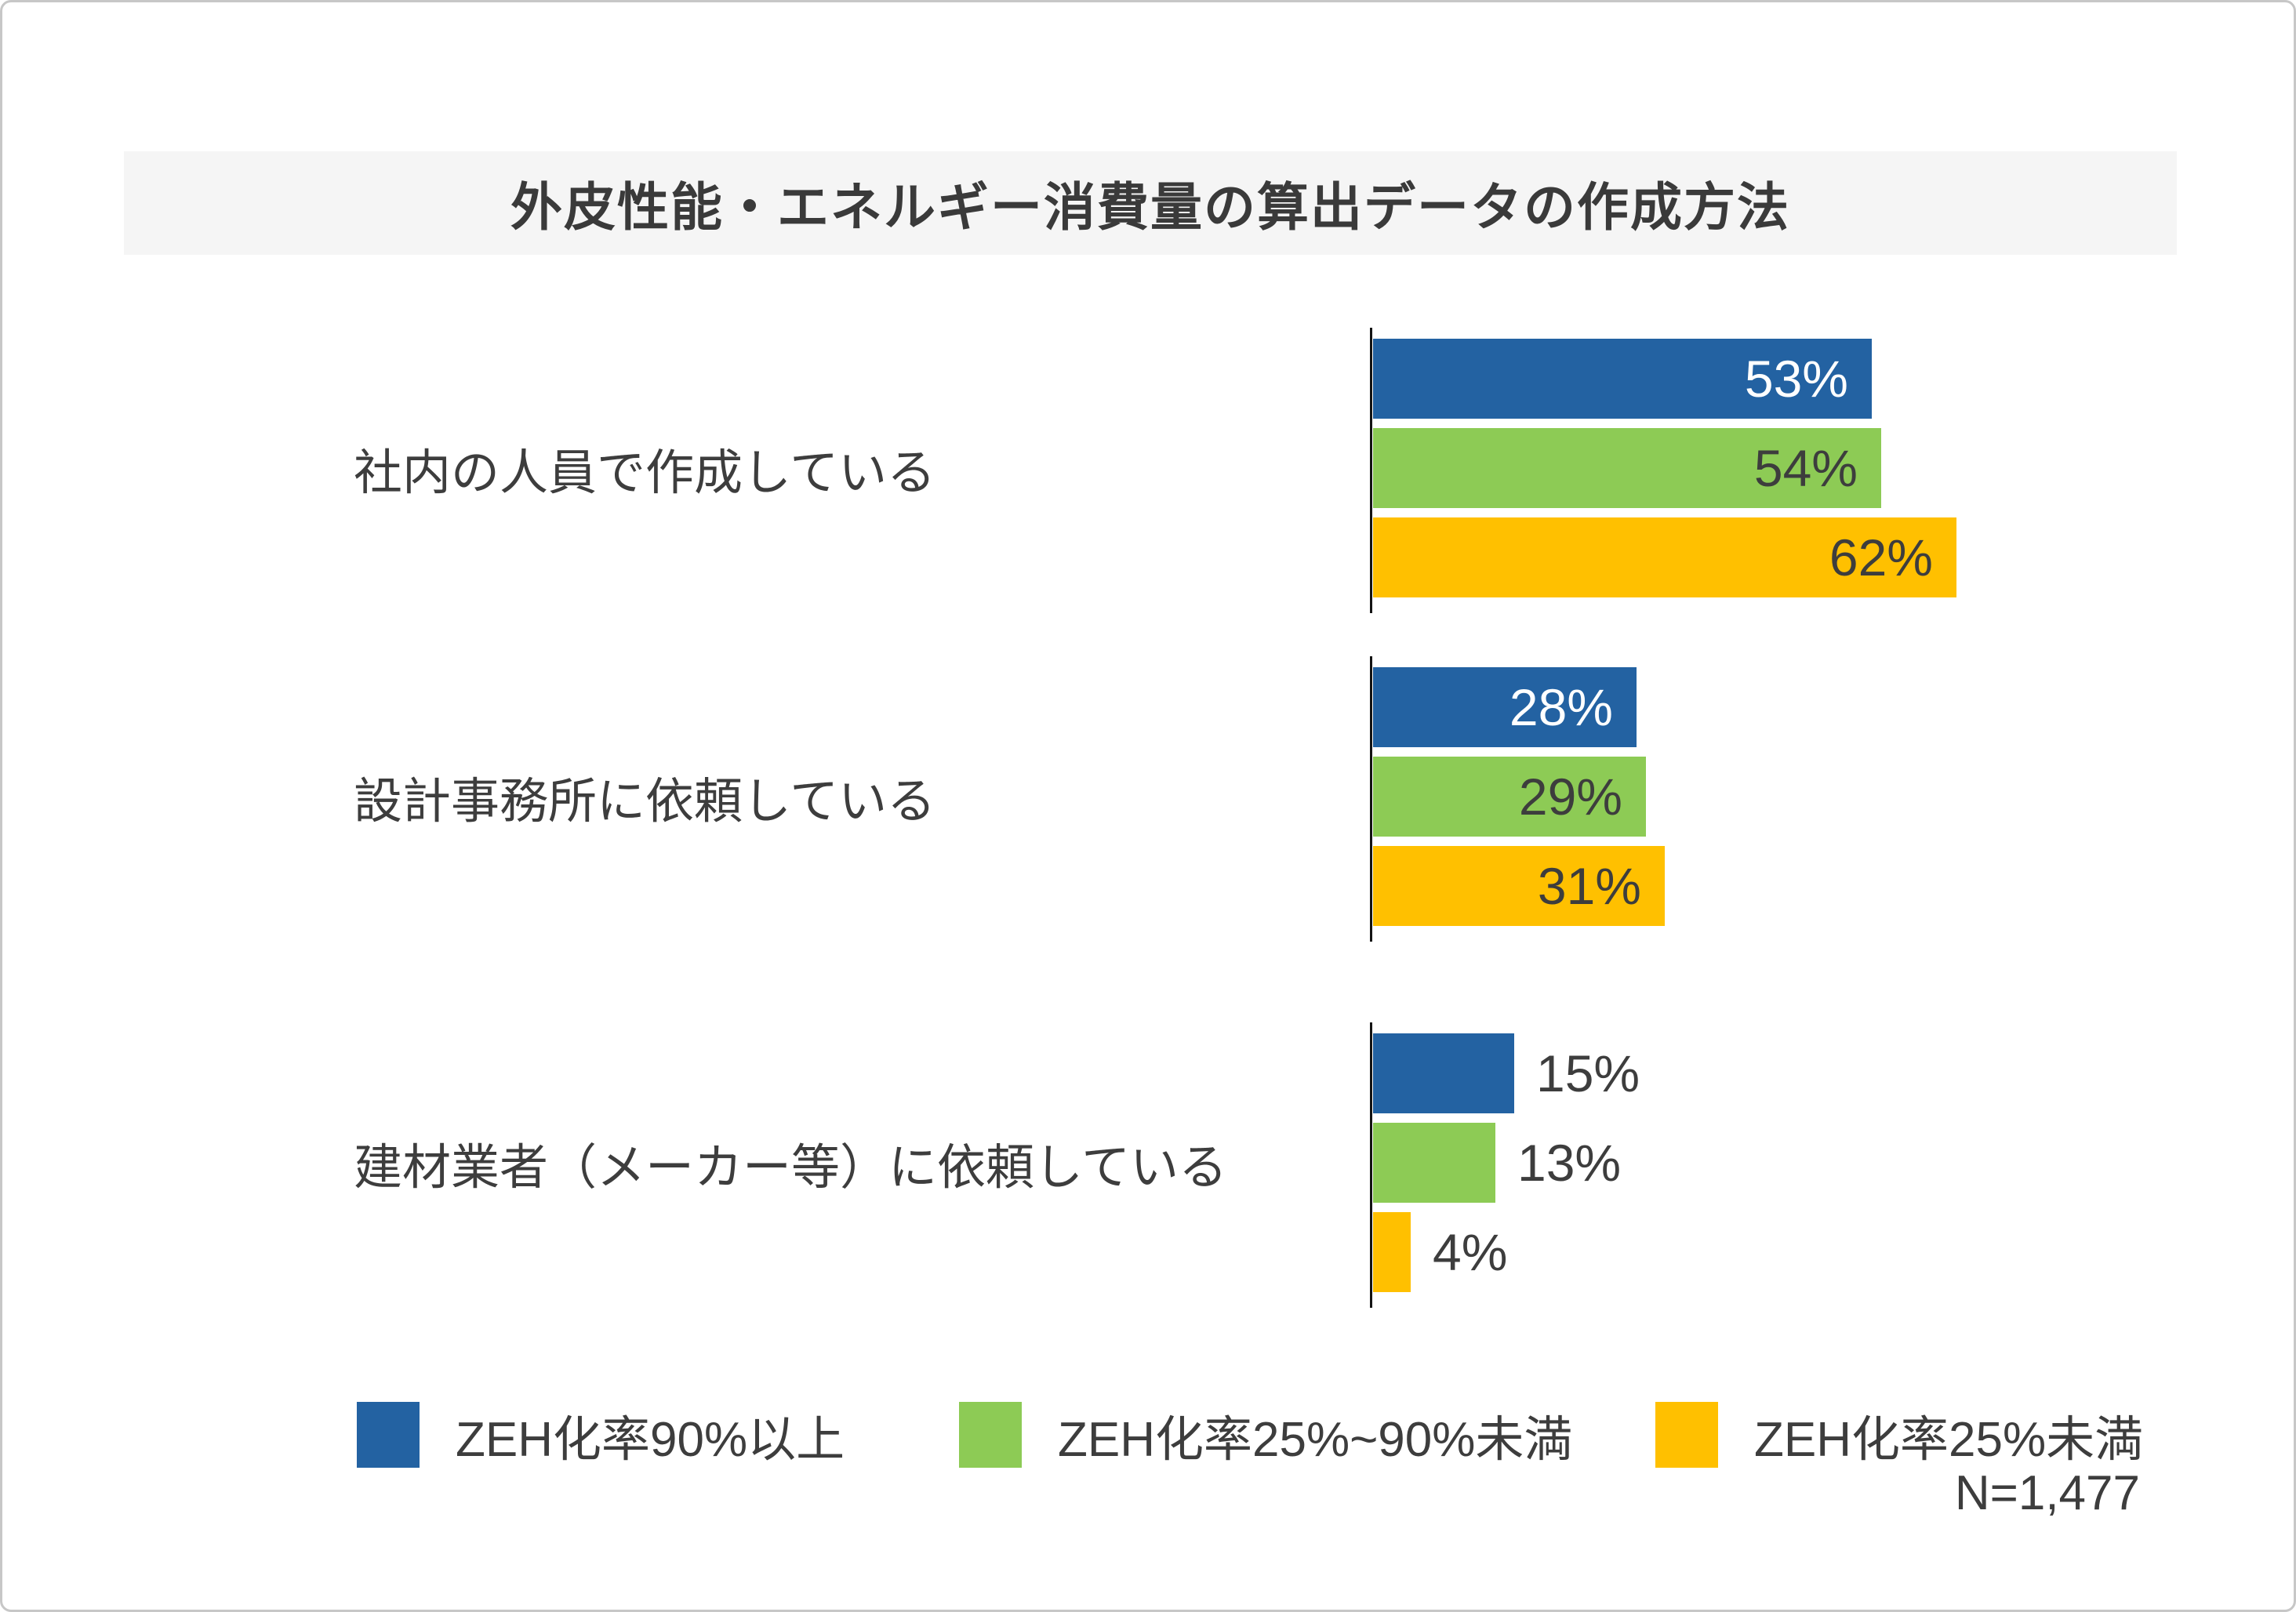 The height and width of the screenshot is (1612, 2296). What do you see at coordinates (1588, 1073) in the screenshot?
I see `bar-value-label: 15%` at bounding box center [1588, 1073].